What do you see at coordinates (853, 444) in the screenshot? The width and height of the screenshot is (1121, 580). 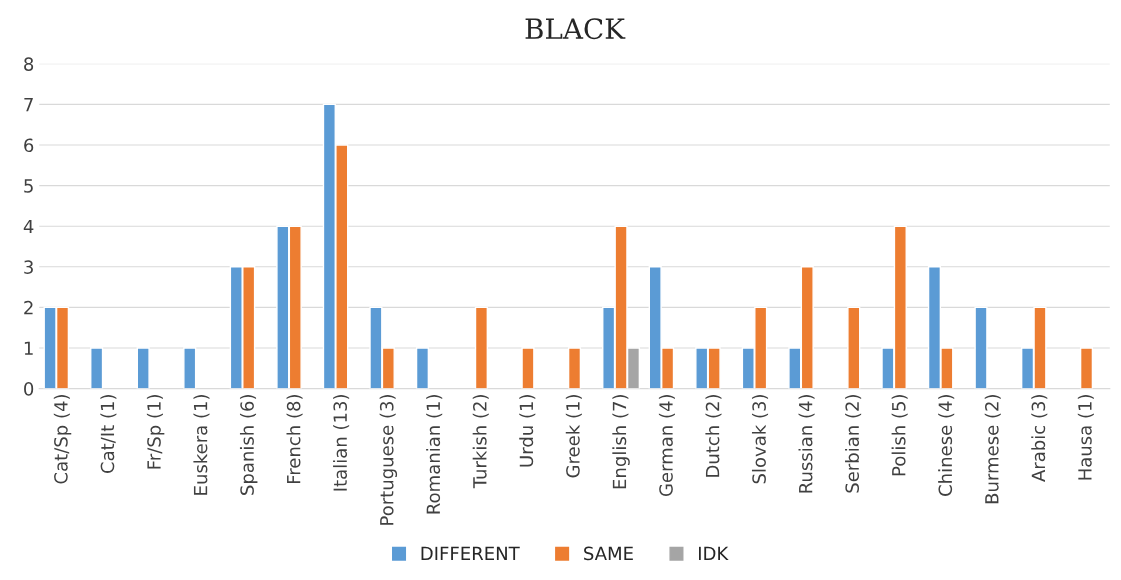 I see `x-tick-label: Serbian (2)` at bounding box center [853, 444].